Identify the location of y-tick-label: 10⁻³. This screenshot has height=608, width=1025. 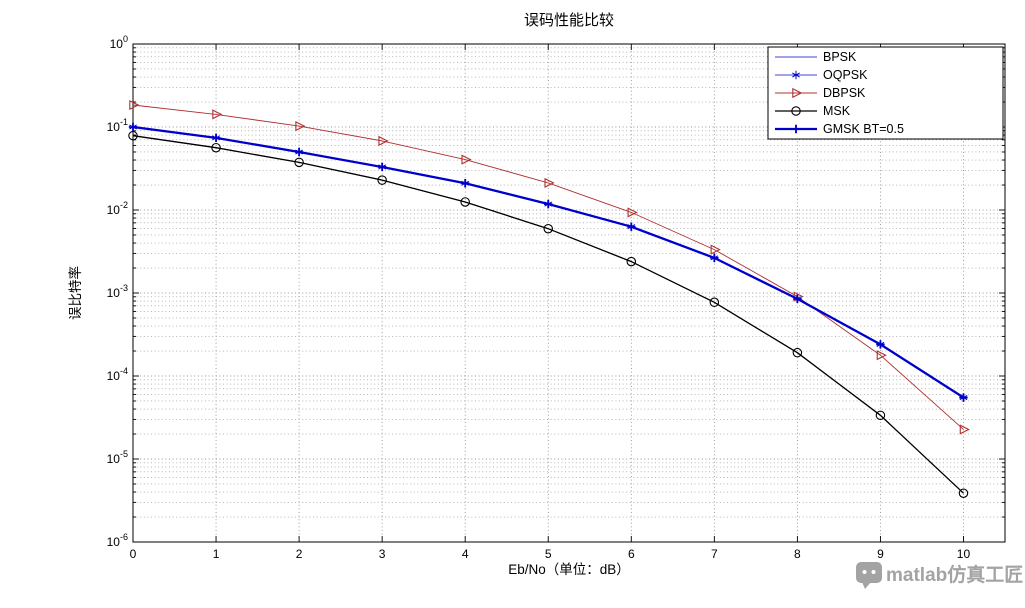
(117, 291).